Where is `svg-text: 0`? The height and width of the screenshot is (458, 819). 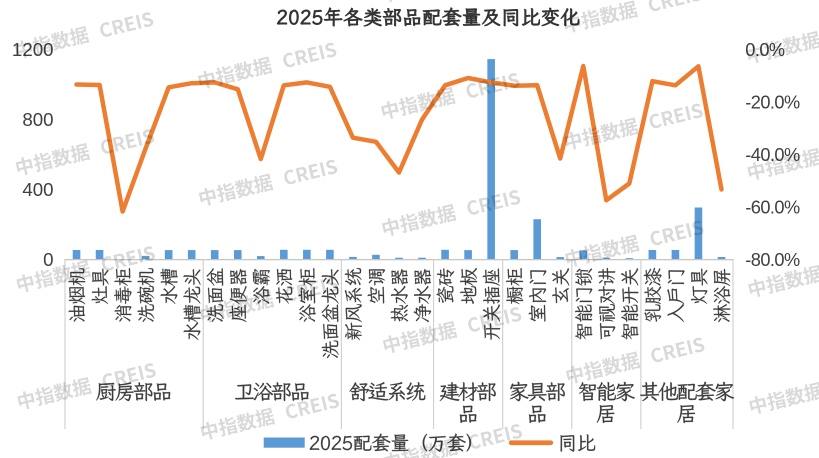 svg-text: 0 is located at coordinates (48, 259).